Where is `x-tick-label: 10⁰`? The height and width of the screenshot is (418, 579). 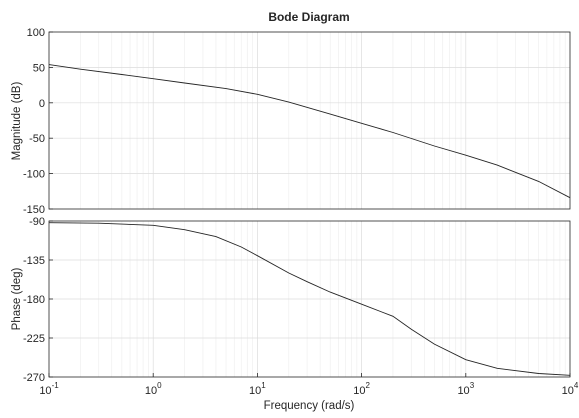 x-tick-label: 10⁰ is located at coordinates (153, 389).